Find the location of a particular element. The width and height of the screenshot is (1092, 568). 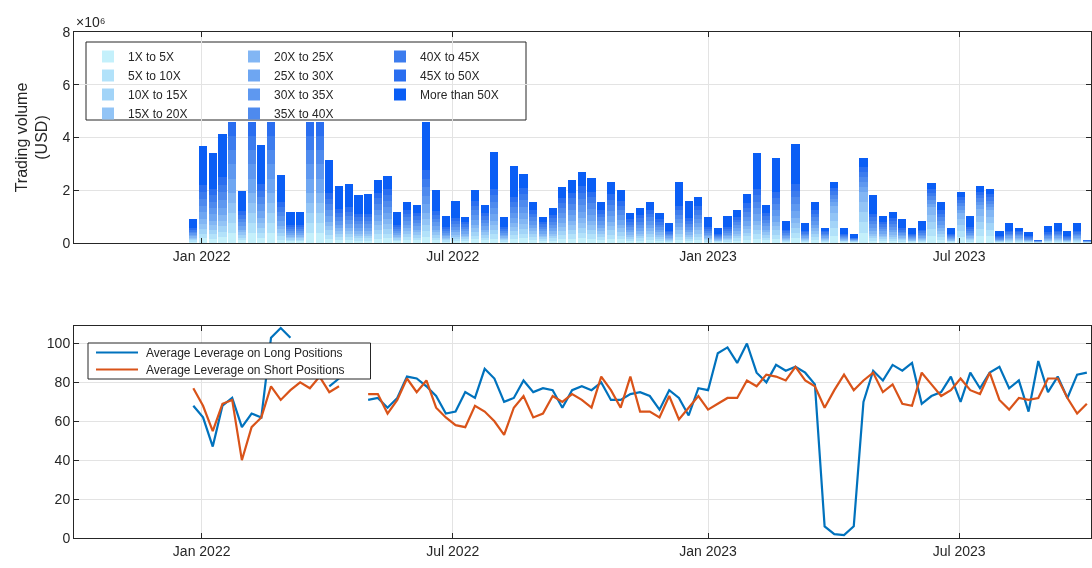

y-tick-label: 40 is located at coordinates (62, 460).